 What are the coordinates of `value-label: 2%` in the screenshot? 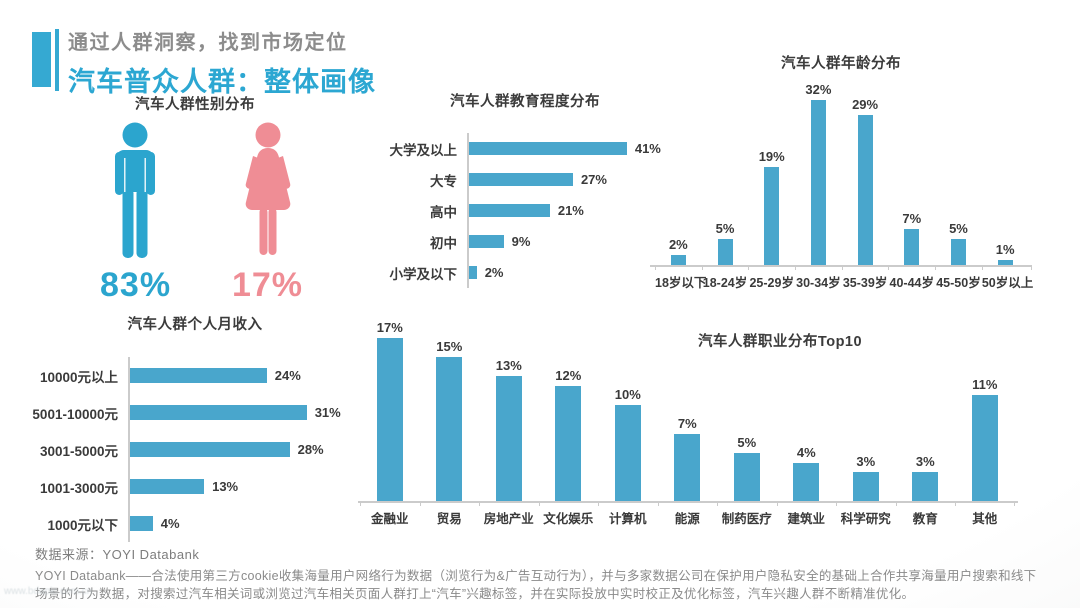 It's located at (494, 272).